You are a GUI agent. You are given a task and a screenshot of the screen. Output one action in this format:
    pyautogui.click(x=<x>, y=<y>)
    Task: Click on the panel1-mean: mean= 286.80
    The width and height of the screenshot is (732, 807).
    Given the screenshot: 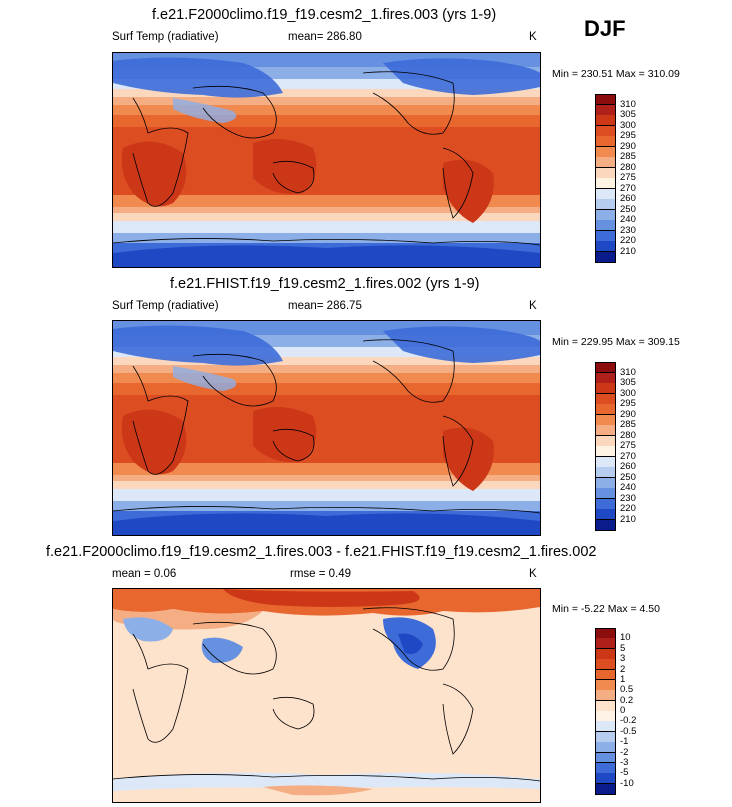 What is the action you would take?
    pyautogui.click(x=325, y=37)
    